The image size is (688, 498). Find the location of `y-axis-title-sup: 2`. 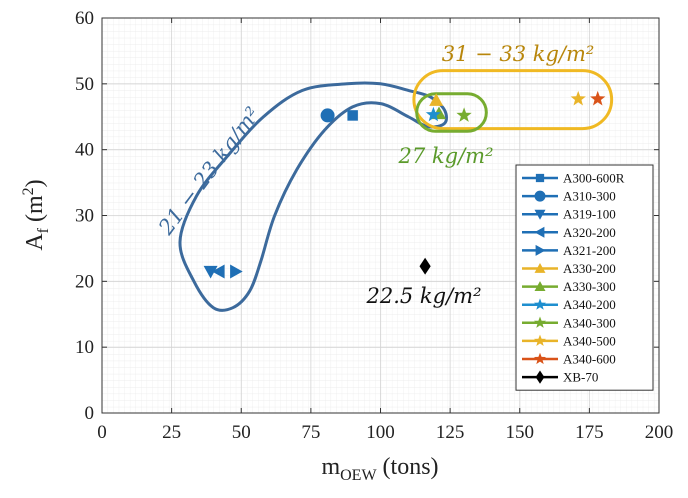

y-axis-title-sup: 2 is located at coordinates (28, 191).